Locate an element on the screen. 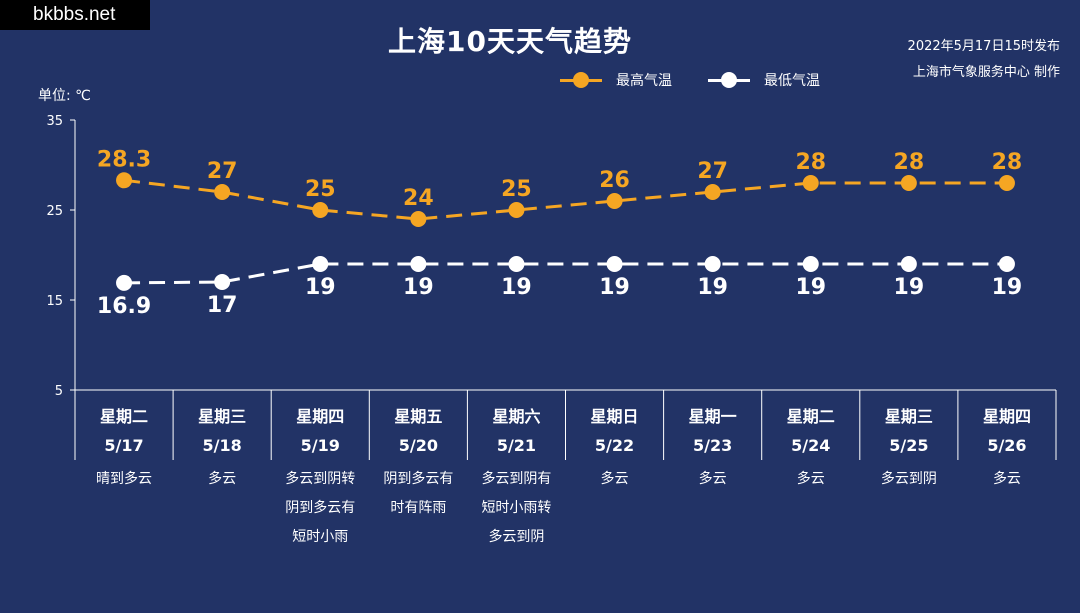 The width and height of the screenshot is (1080, 613). y-tick-label: 25 is located at coordinates (54, 211).